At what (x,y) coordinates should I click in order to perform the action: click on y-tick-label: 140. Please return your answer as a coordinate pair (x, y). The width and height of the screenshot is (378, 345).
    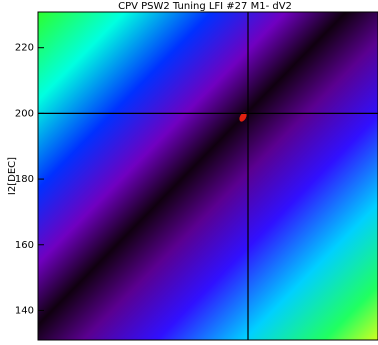
    Looking at the image, I should click on (24, 310).